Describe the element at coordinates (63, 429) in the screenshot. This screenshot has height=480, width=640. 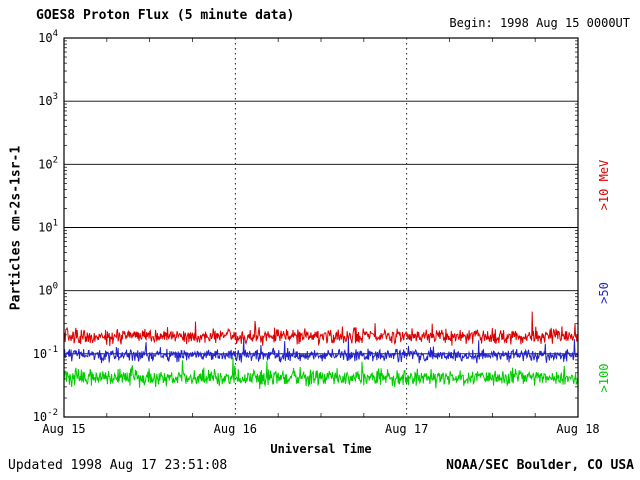
I see `svg-text: Aug 15` at that location.